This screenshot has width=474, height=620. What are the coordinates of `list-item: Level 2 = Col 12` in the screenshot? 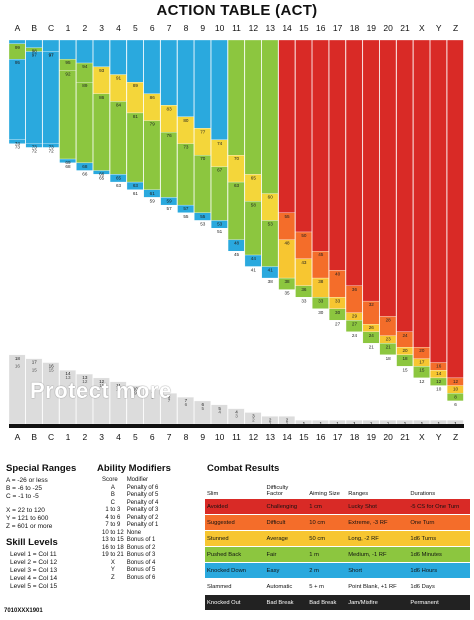 It's located at (34, 562).